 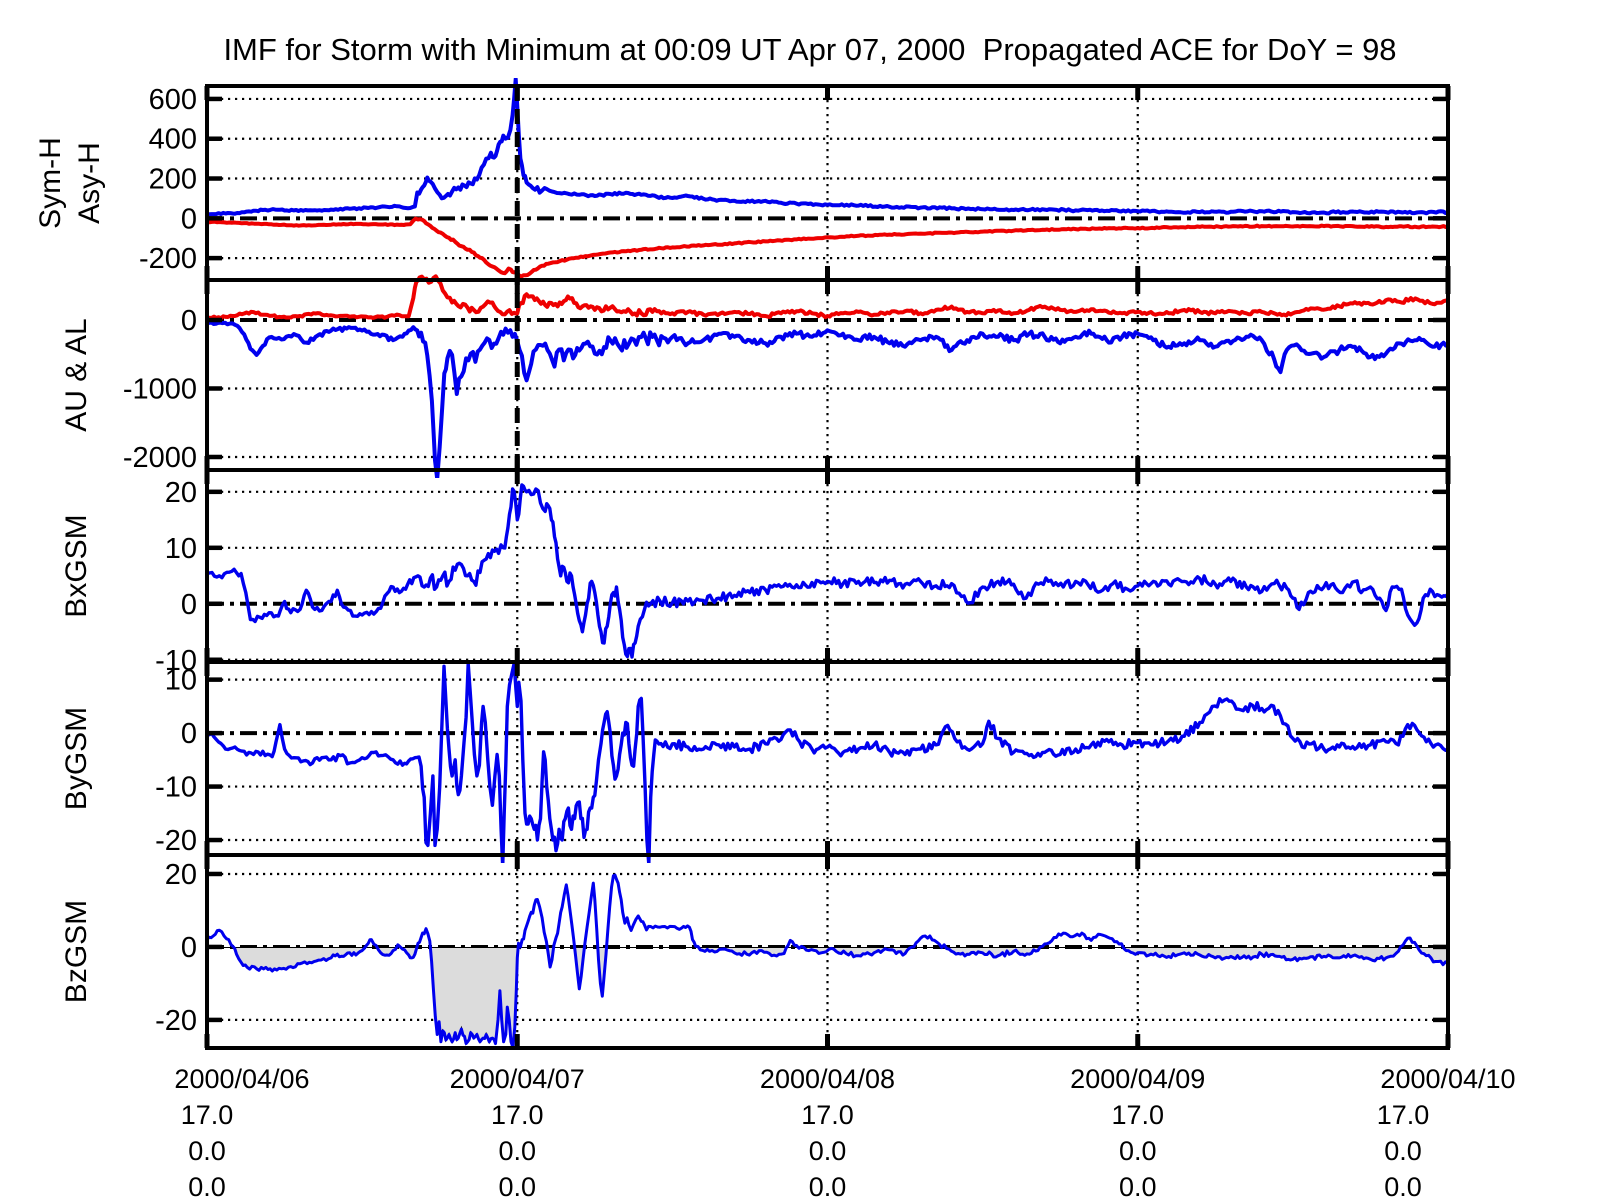 What do you see at coordinates (827, 1079) in the screenshot?
I see `xtick-date: 2000/04/08` at bounding box center [827, 1079].